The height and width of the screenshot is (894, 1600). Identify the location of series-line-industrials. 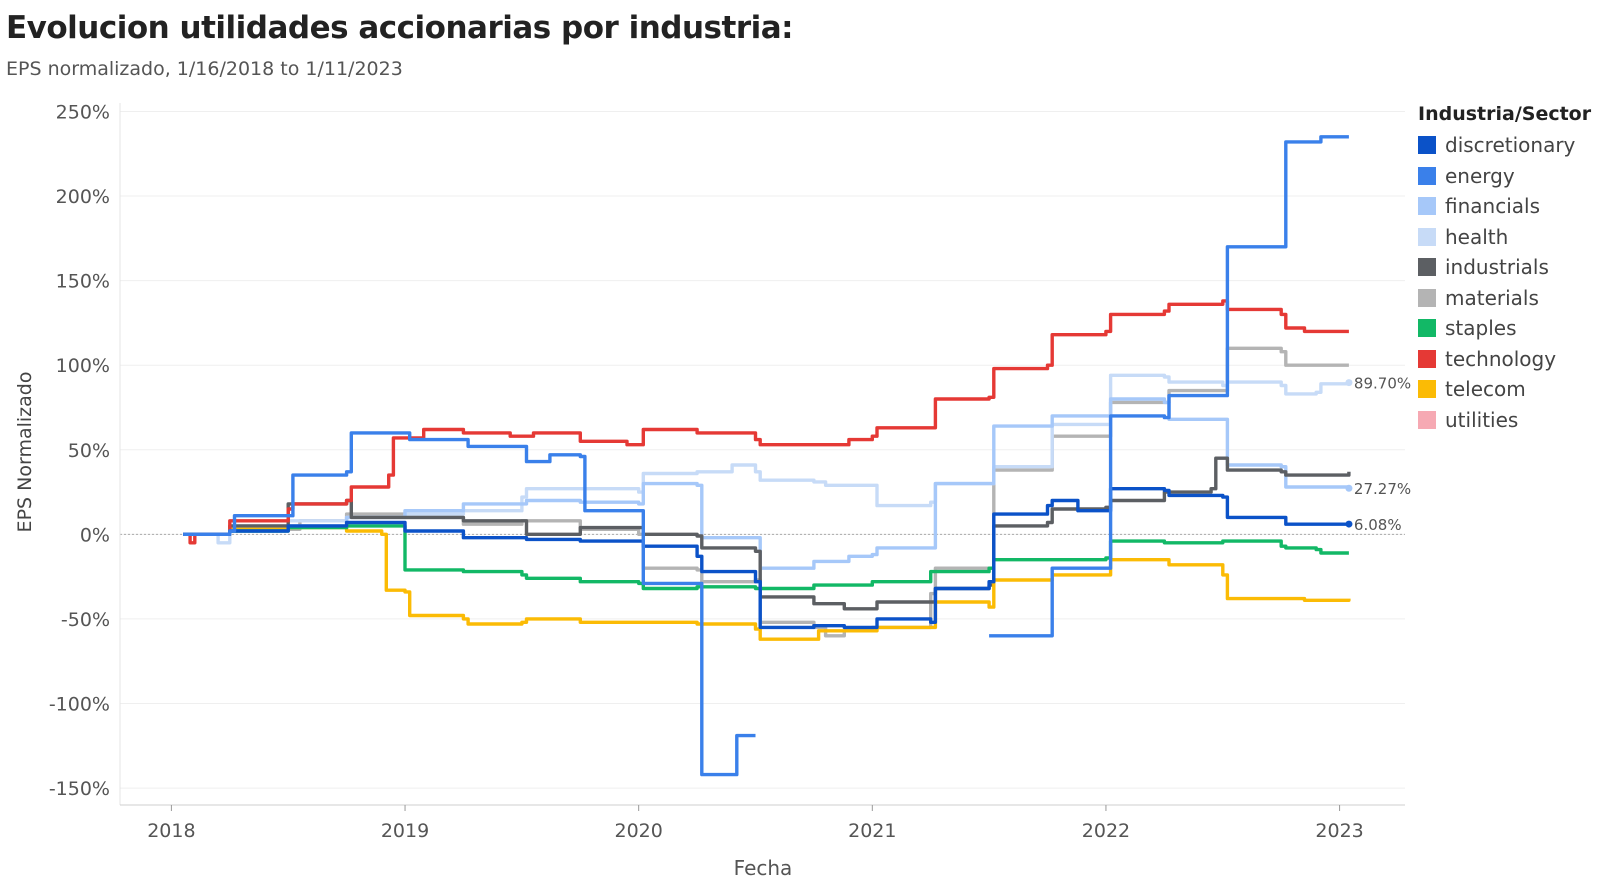
(767, 533).